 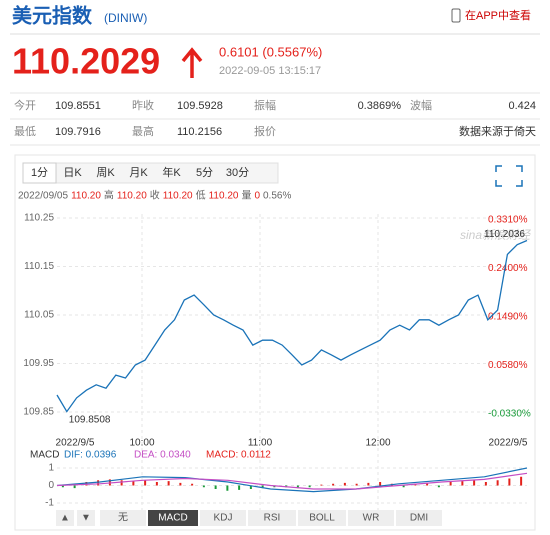 I want to click on tab: 1分, so click(x=39, y=172).